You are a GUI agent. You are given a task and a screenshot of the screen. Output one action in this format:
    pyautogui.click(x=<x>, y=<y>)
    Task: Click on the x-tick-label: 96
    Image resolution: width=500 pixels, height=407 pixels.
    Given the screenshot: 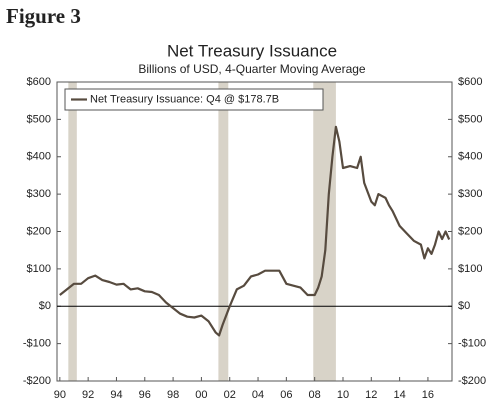 What is the action you would take?
    pyautogui.click(x=145, y=395)
    